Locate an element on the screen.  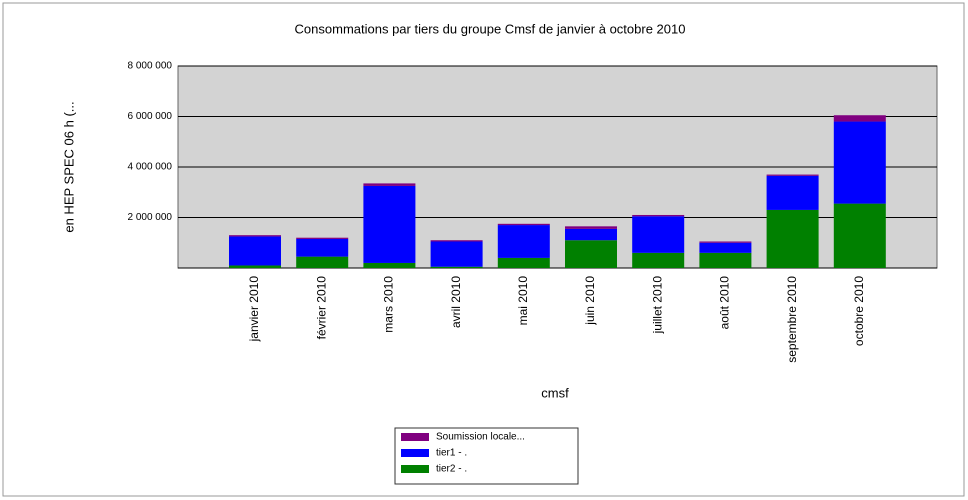
legend-label: tier1 - . is located at coordinates (451, 453).